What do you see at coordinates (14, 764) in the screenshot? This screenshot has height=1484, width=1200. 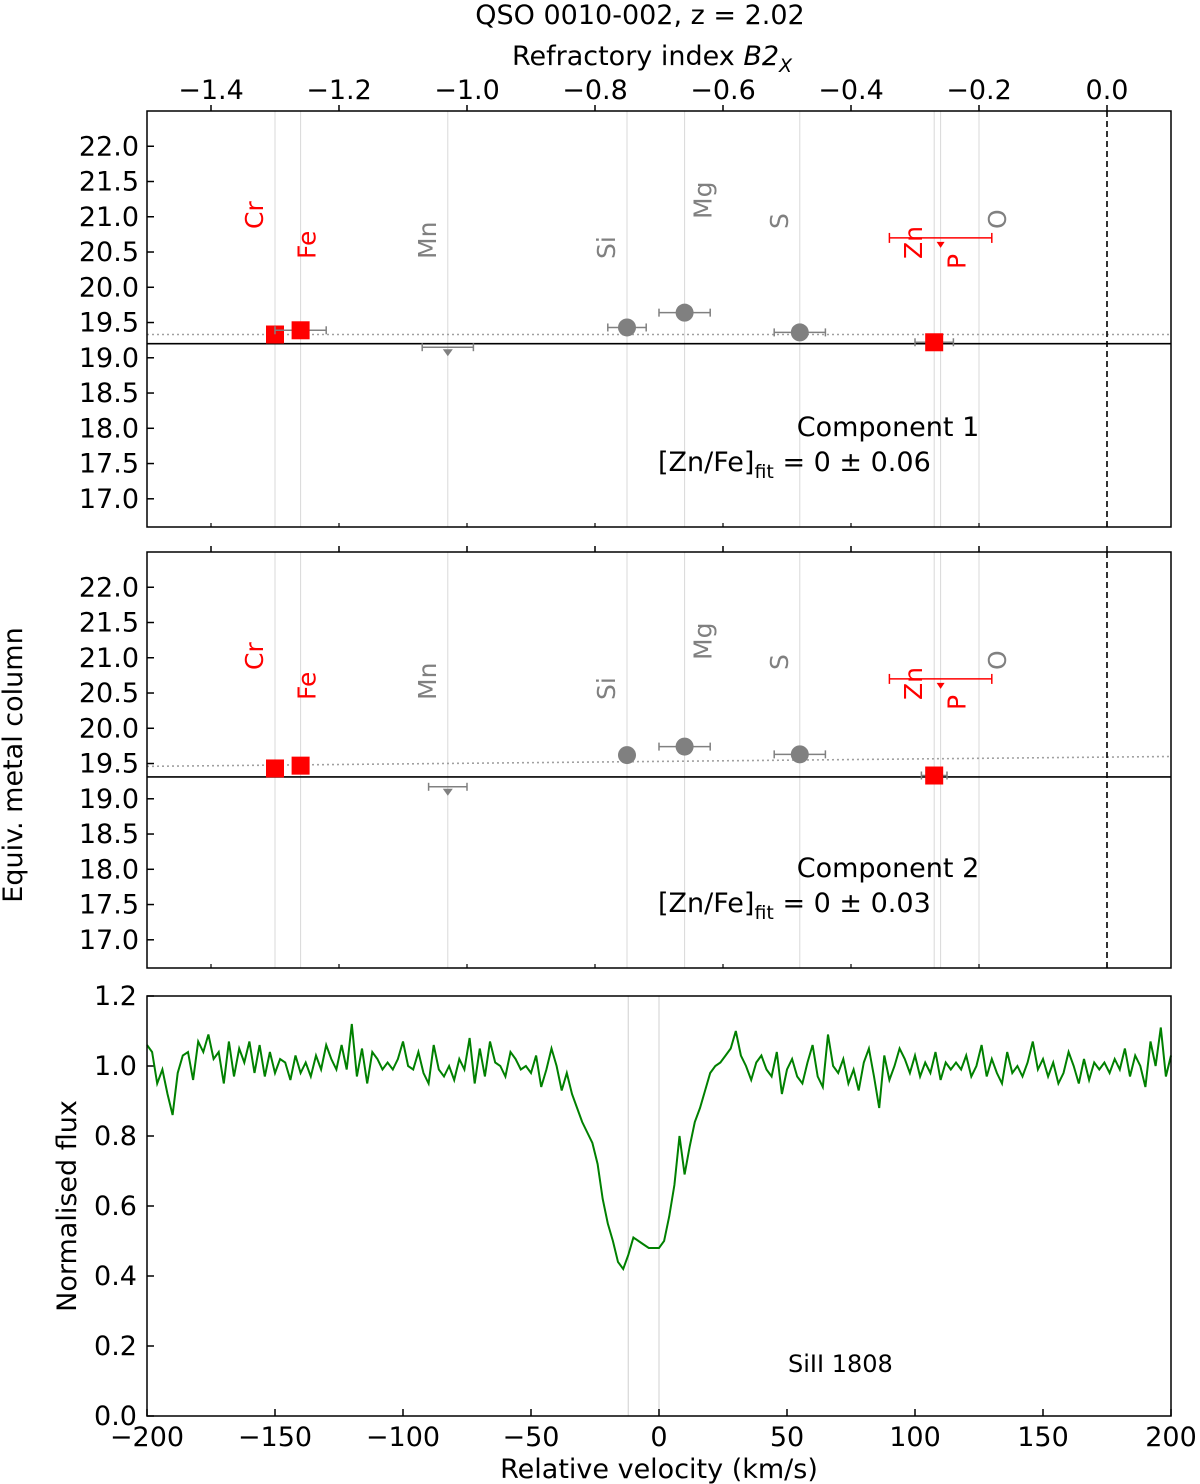 I see `shared-y-axis-label: Equiv. metal column` at bounding box center [14, 764].